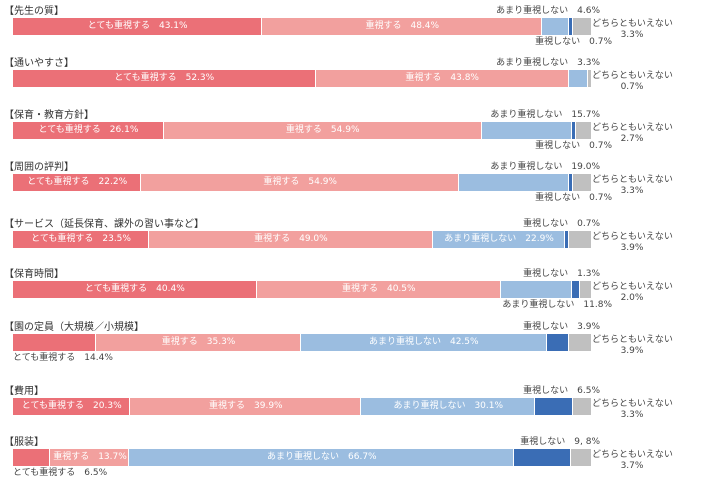  Describe the element at coordinates (104, 224) in the screenshot. I see `row-title: 【サービス（延長保育、課外の習い事など】` at that location.